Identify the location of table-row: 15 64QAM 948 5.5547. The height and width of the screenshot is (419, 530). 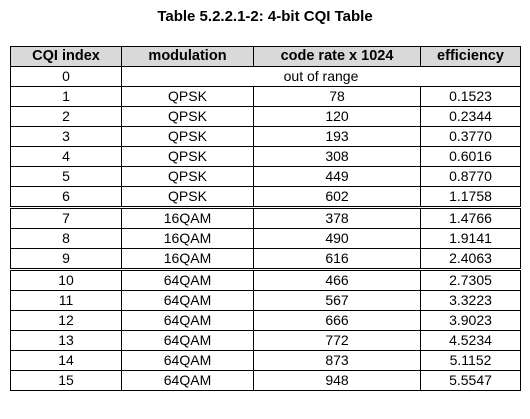
(265, 380).